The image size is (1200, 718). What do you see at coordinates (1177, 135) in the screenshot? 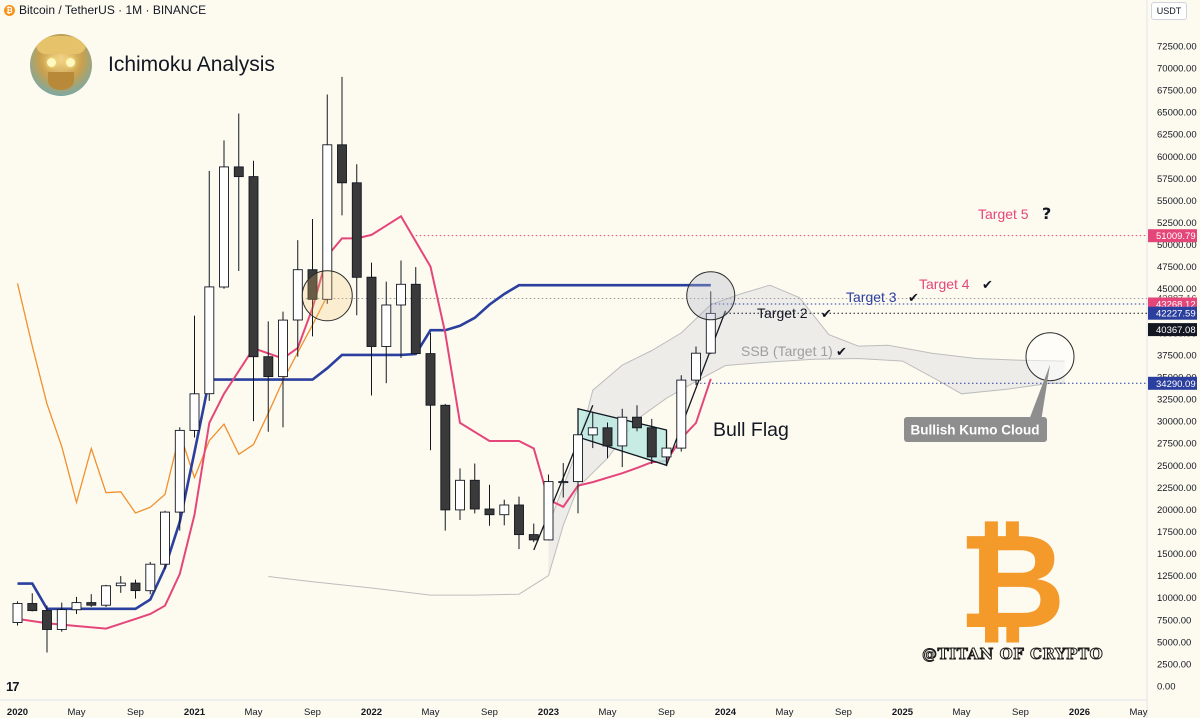
I see `y-tick-label: 62500.00` at bounding box center [1177, 135].